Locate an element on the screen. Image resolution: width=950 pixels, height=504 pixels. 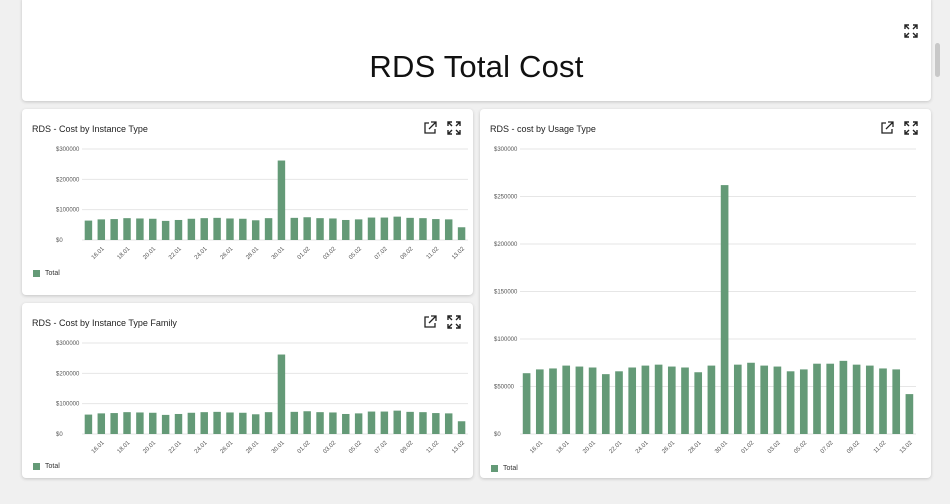
panel-title: RDS - Cost by Instance Type is located at coordinates (90, 129).